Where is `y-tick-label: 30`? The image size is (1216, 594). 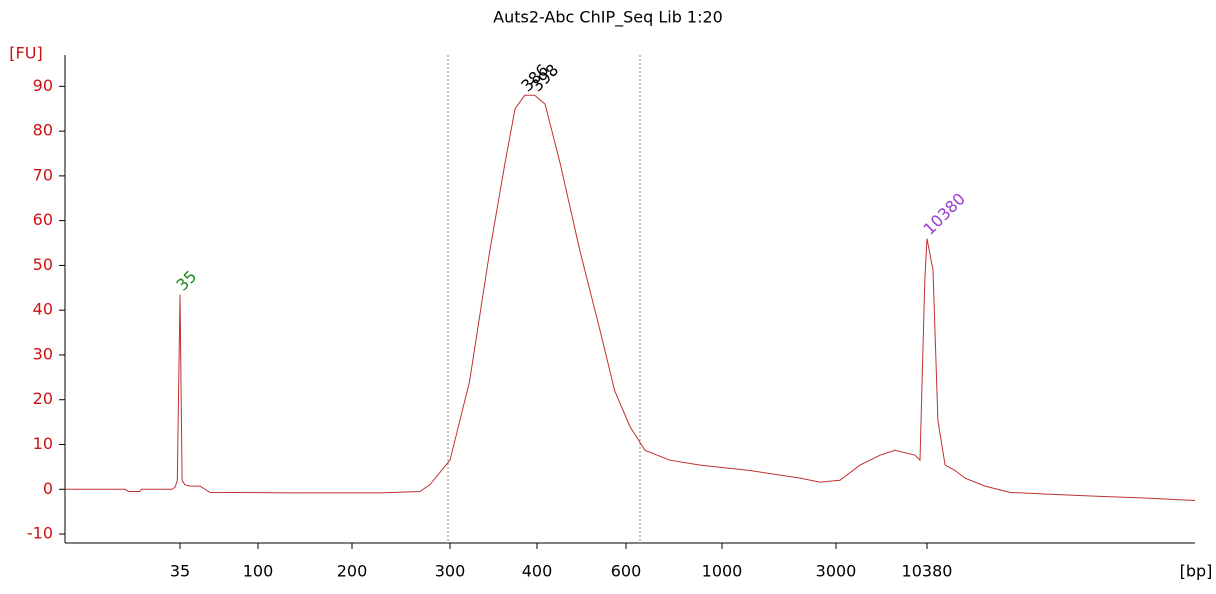
y-tick-label: 30 is located at coordinates (43, 353).